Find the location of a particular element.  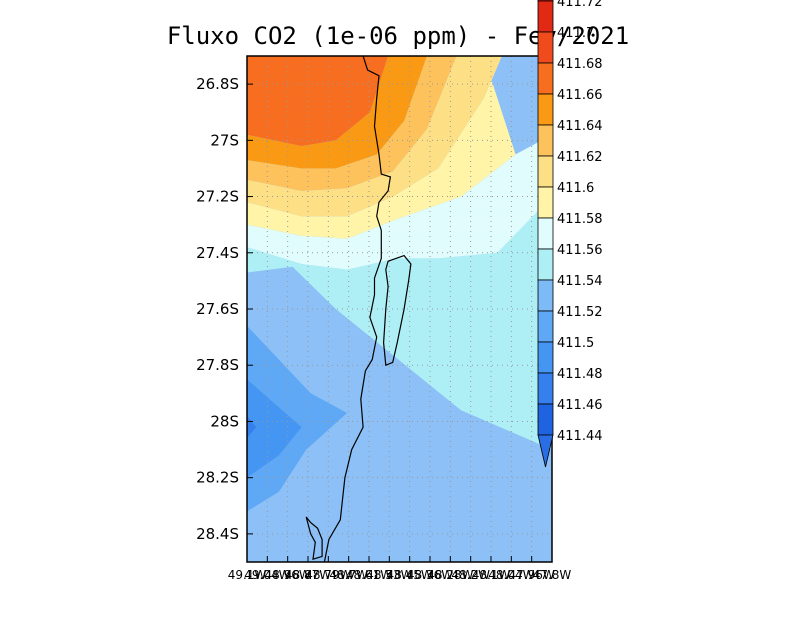

x-tick-label: 48.61W is located at coordinates (369, 575).